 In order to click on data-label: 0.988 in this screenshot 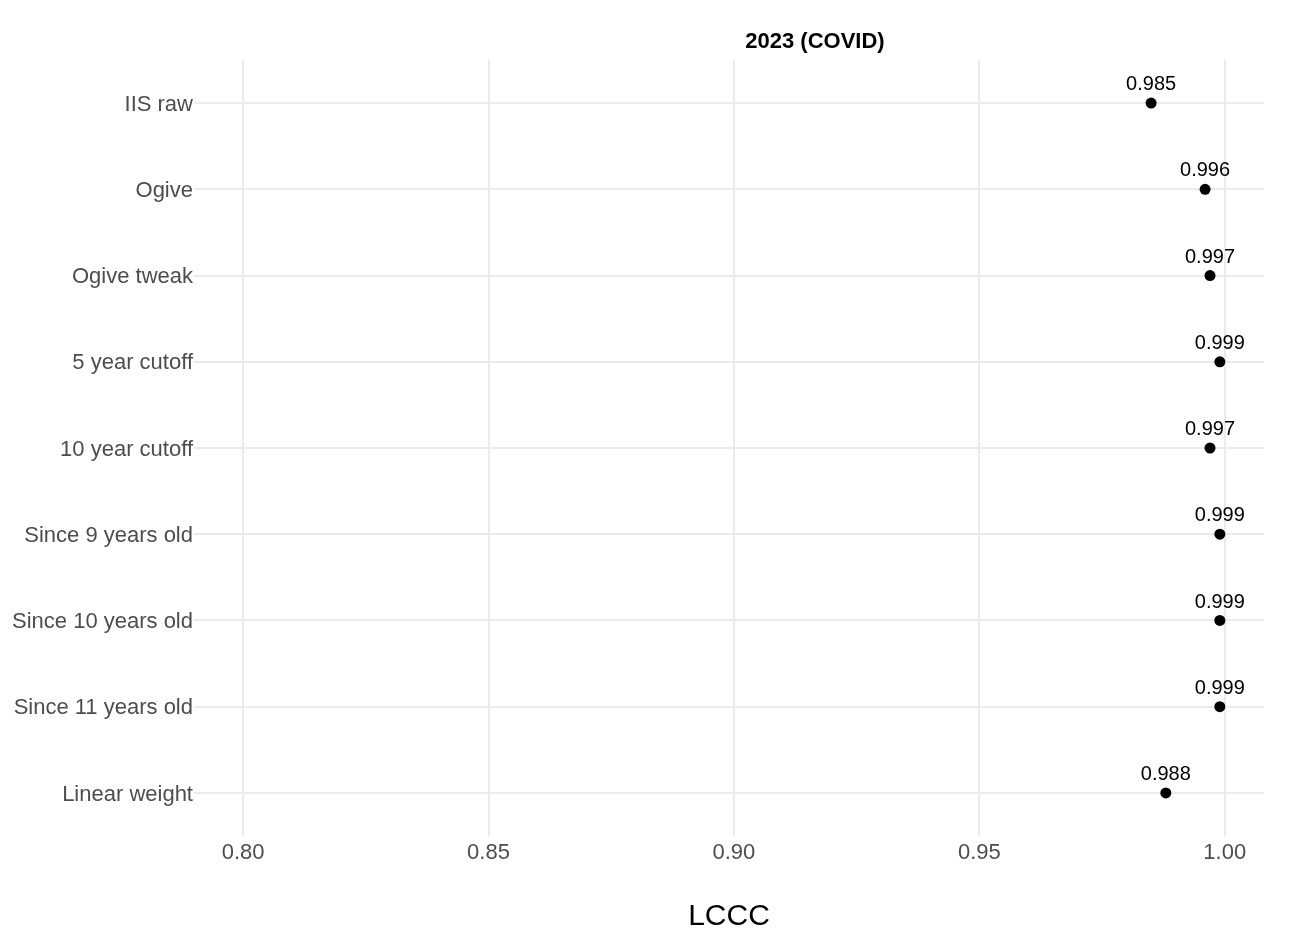, I will do `click(1165, 773)`.